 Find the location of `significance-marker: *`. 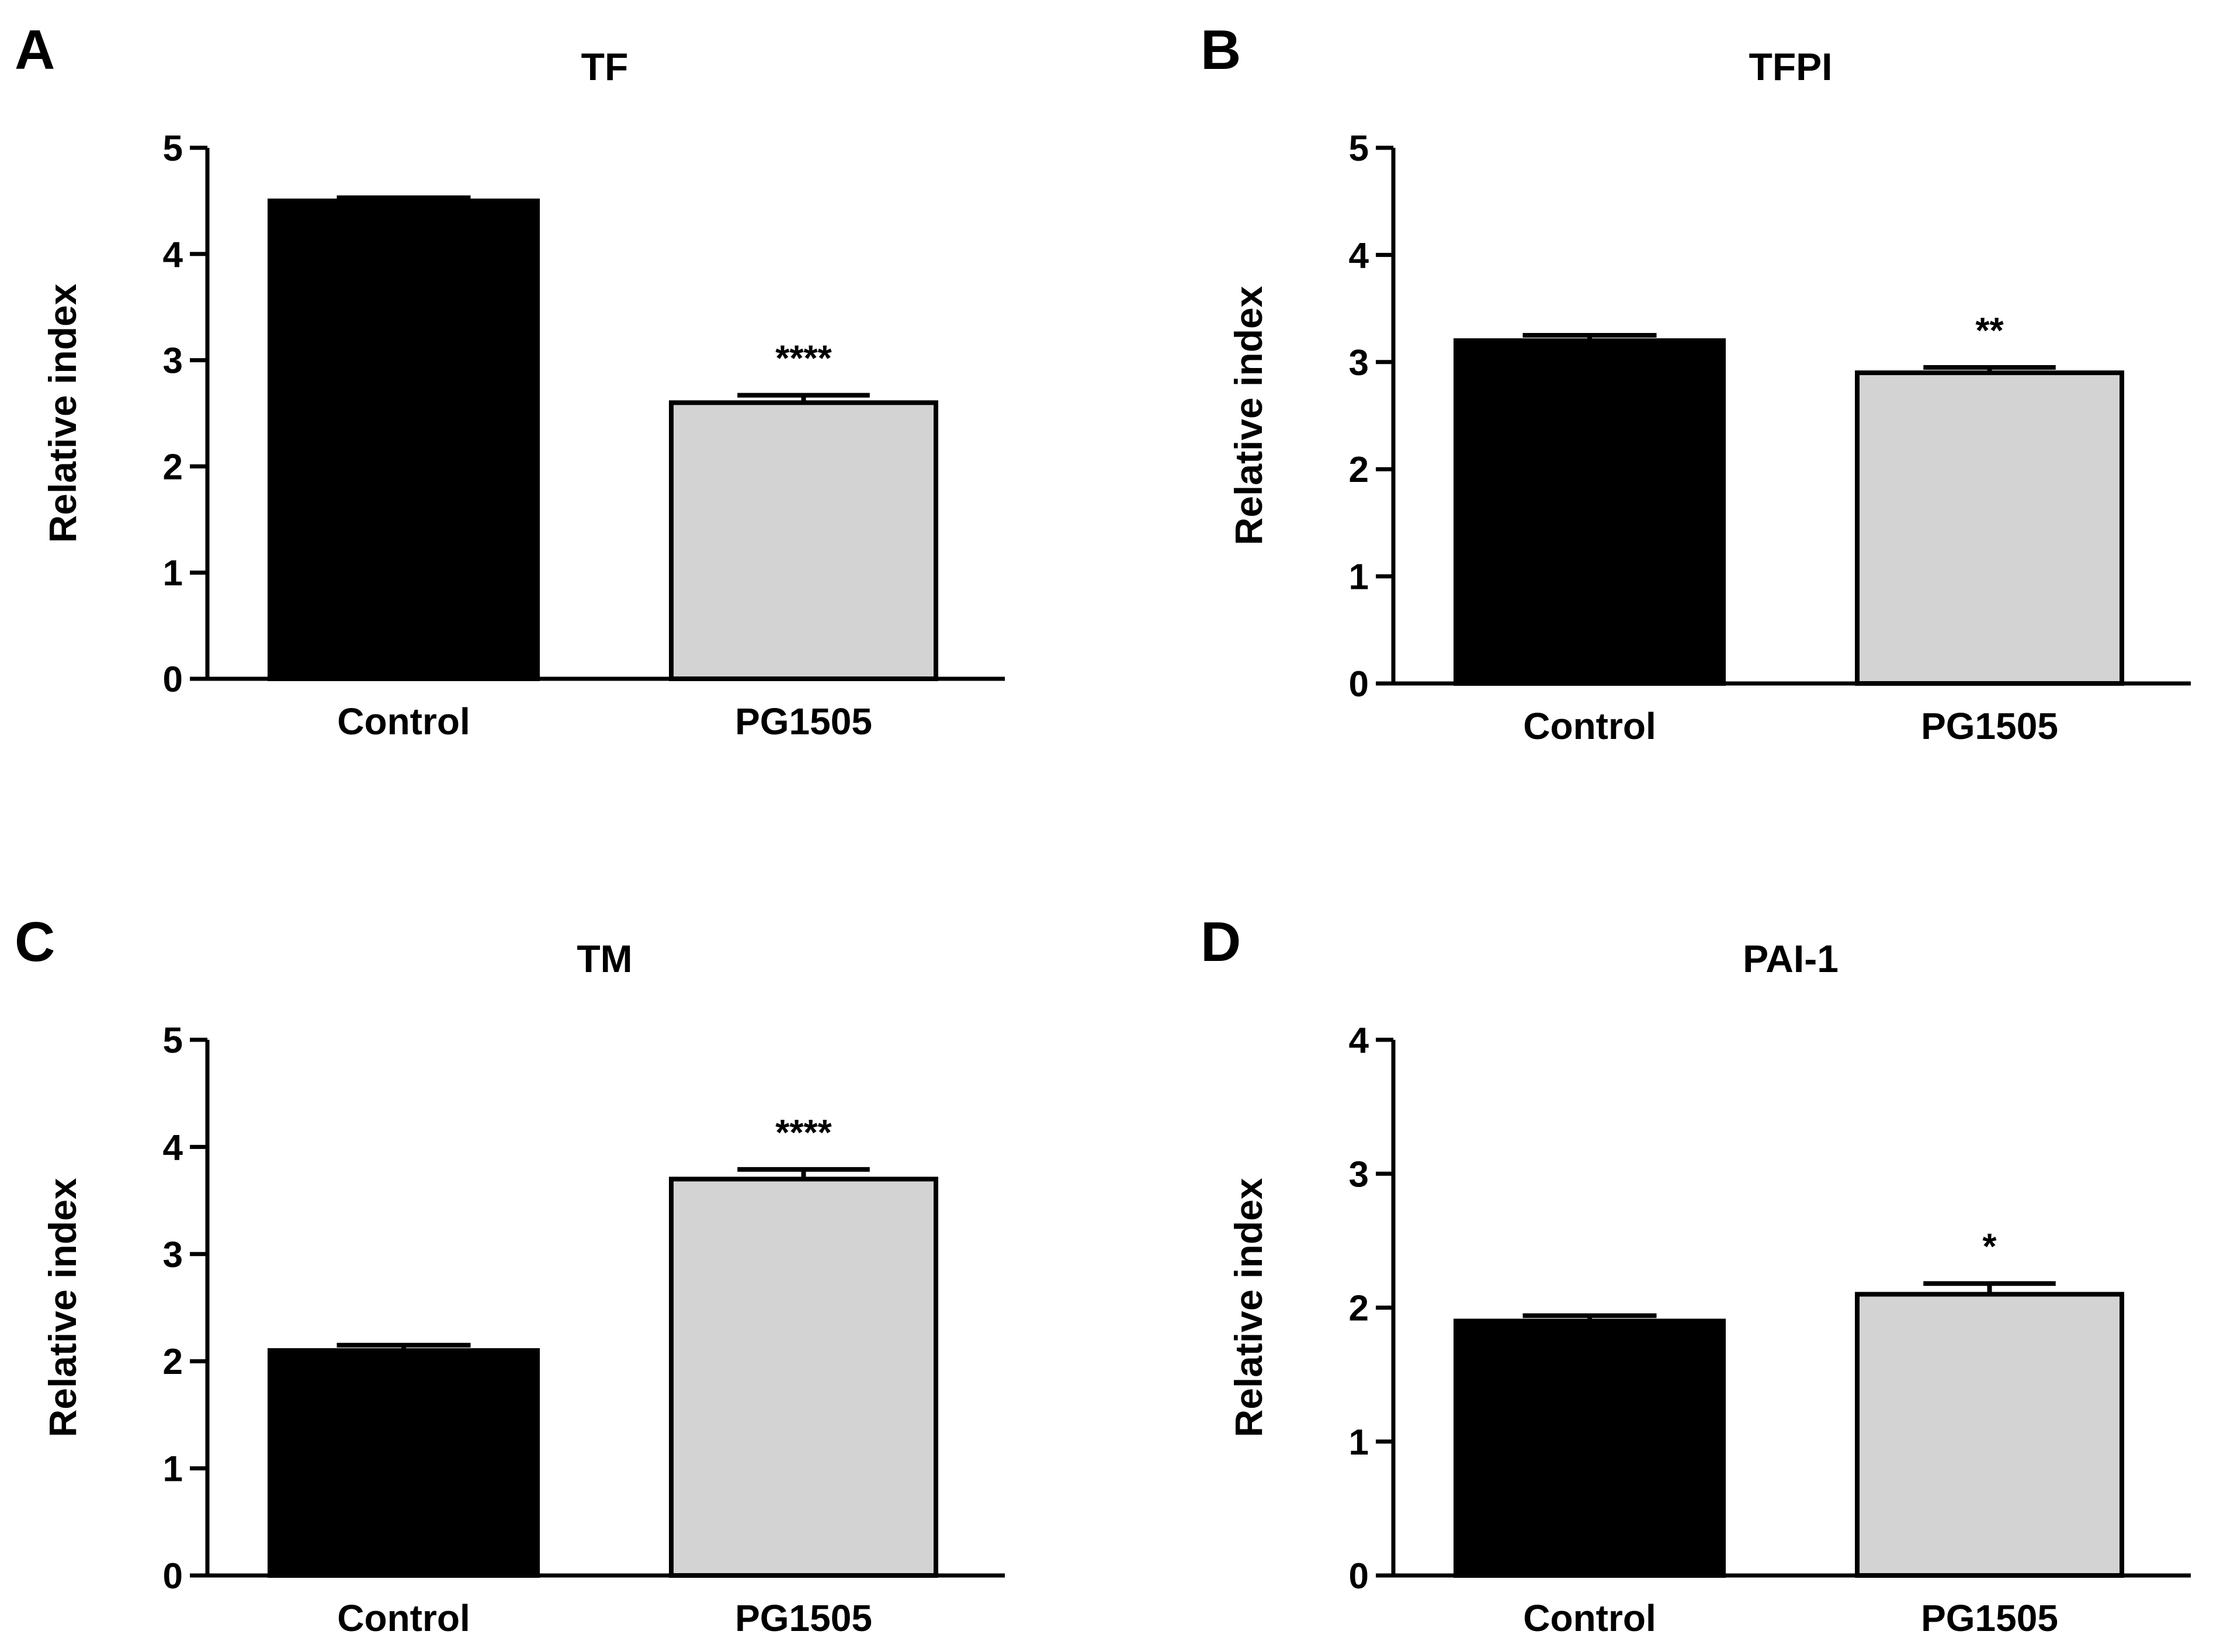

significance-marker: * is located at coordinates (1989, 1247).